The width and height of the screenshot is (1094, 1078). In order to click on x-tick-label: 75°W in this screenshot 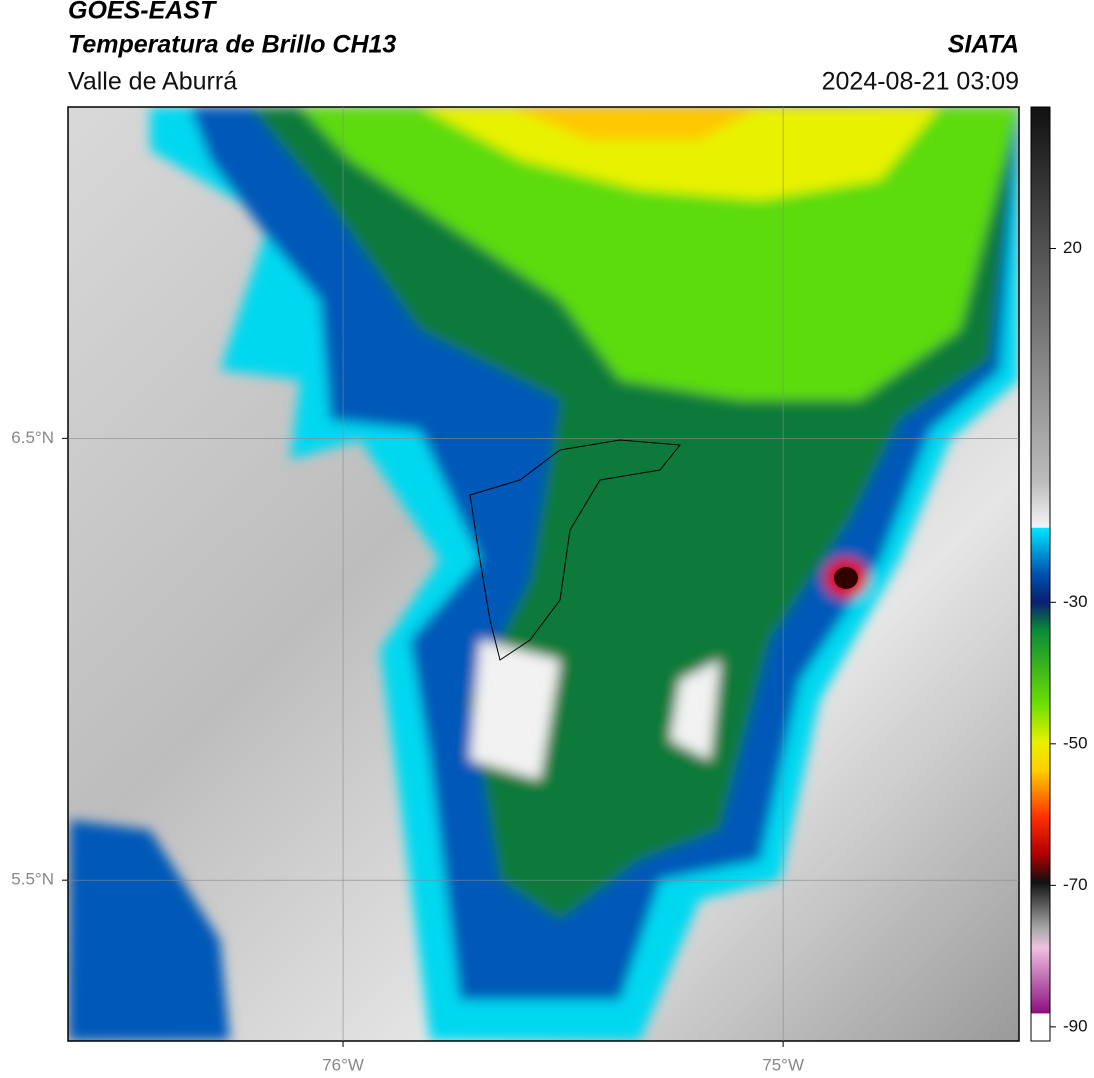, I will do `click(783, 1064)`.